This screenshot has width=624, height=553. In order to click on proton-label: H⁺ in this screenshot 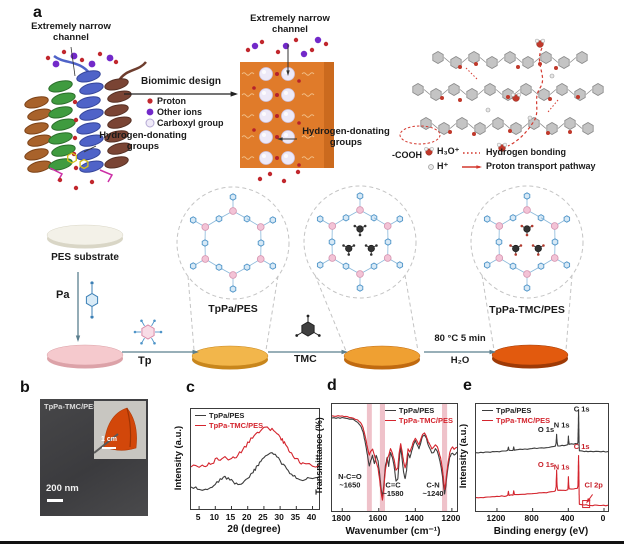, I will do `click(443, 166)`.